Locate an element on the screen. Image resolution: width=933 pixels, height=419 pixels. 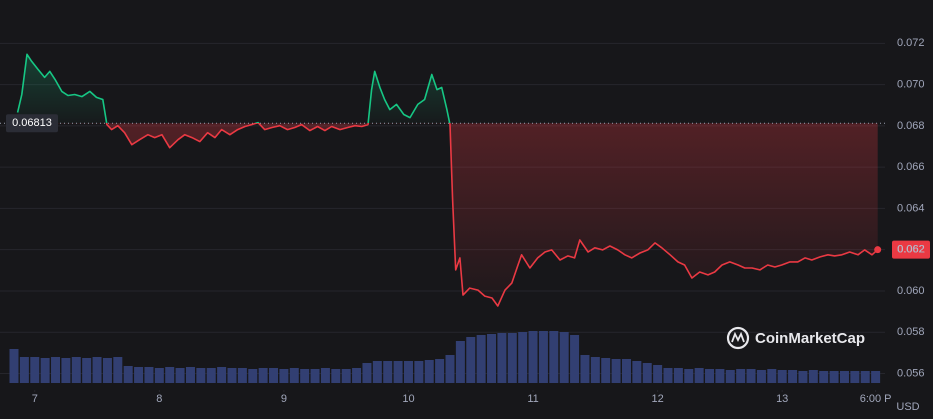
x-tick-label: 10 is located at coordinates (408, 399).